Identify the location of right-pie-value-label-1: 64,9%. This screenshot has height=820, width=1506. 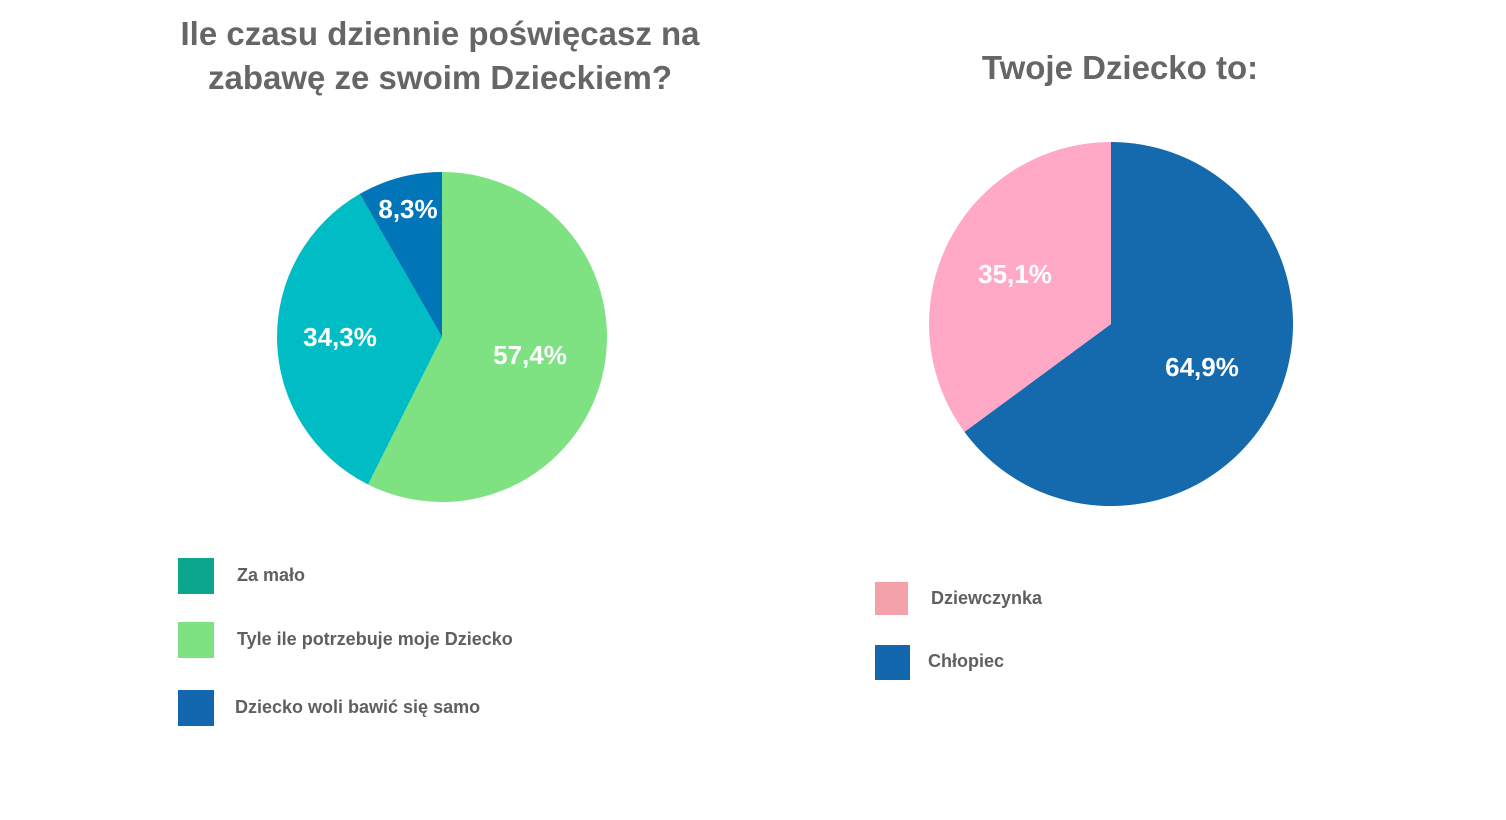
(1202, 367).